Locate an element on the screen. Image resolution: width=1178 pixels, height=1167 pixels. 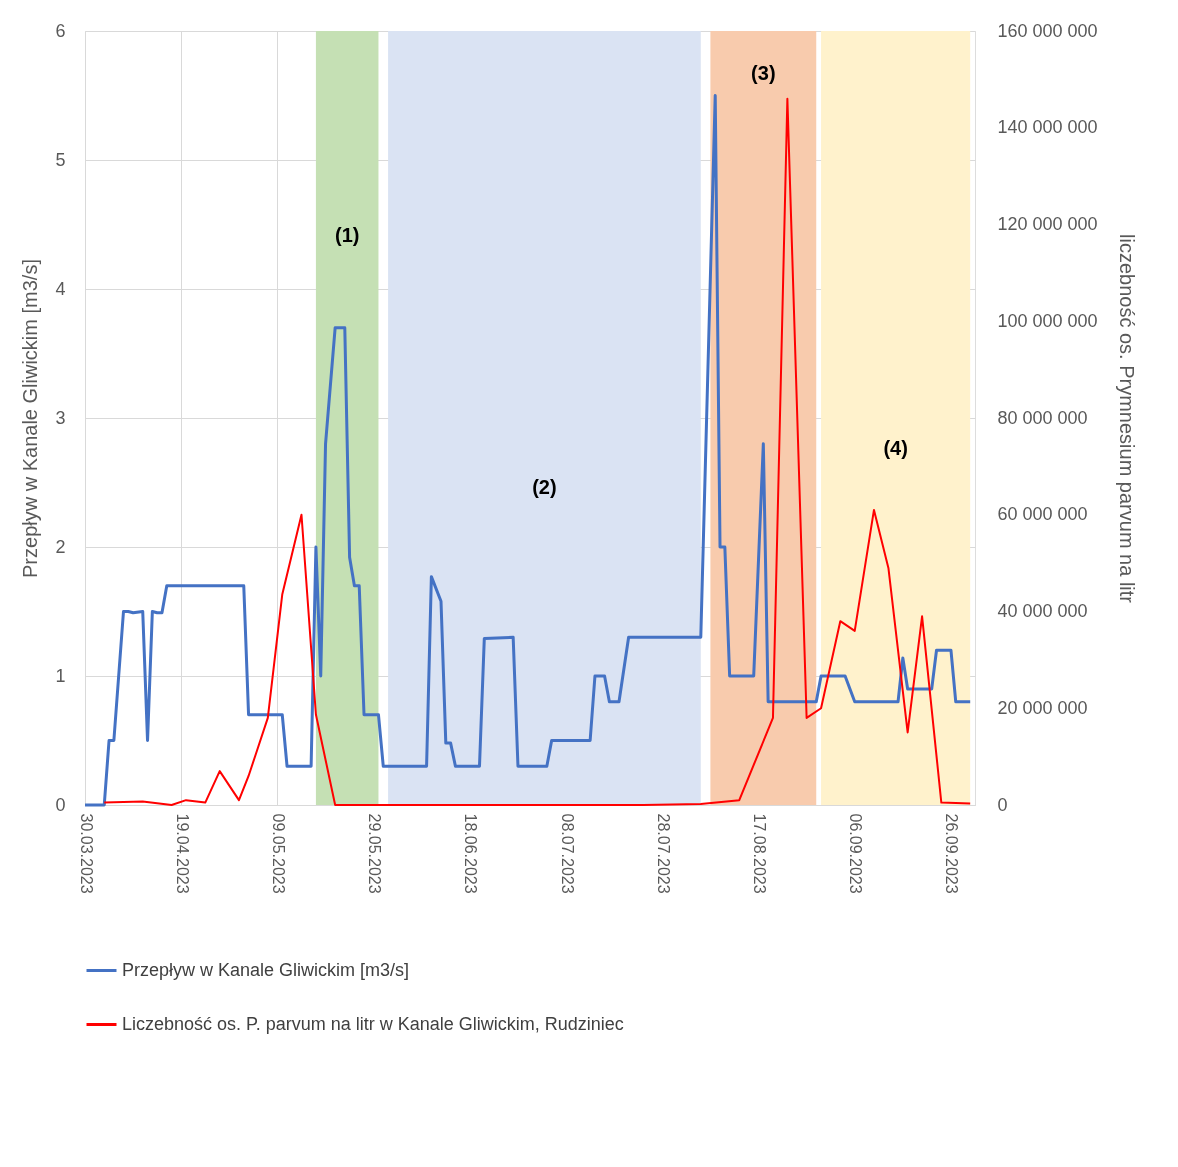
y-tick-label: 4 is located at coordinates (60, 288).